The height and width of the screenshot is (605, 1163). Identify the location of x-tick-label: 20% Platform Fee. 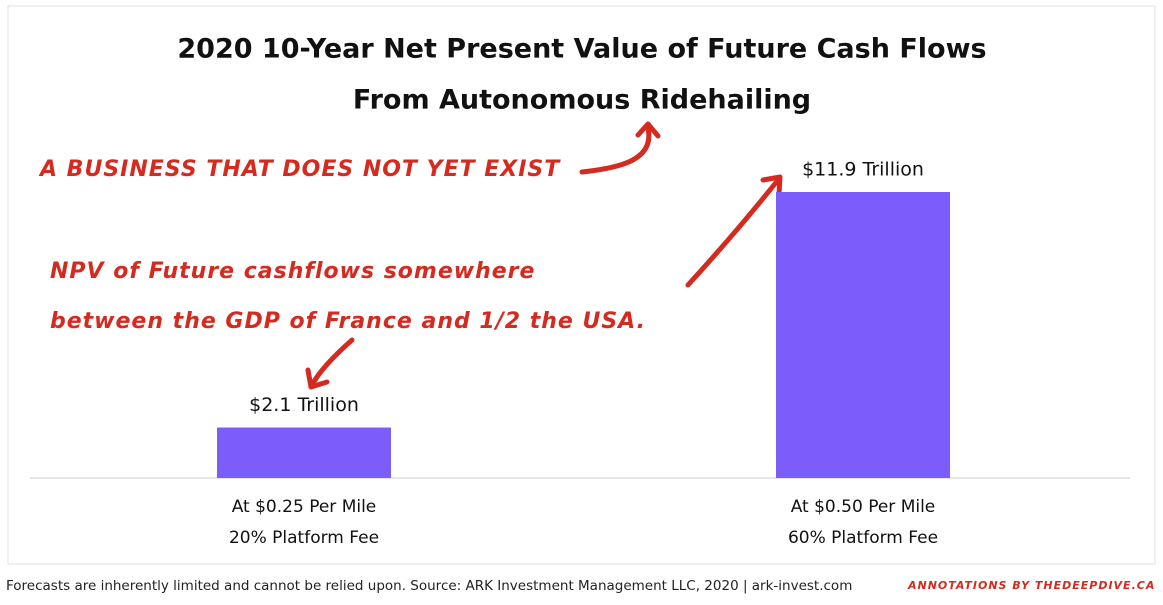
(304, 538).